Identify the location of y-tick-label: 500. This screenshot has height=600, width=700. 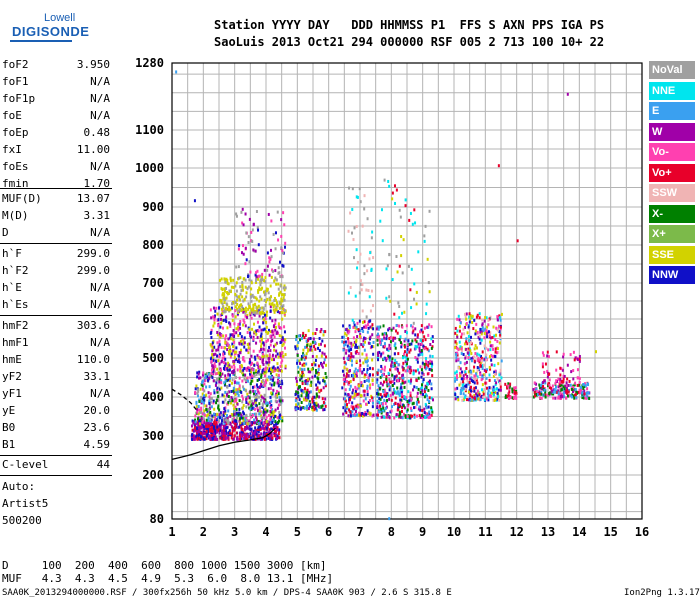
(153, 358).